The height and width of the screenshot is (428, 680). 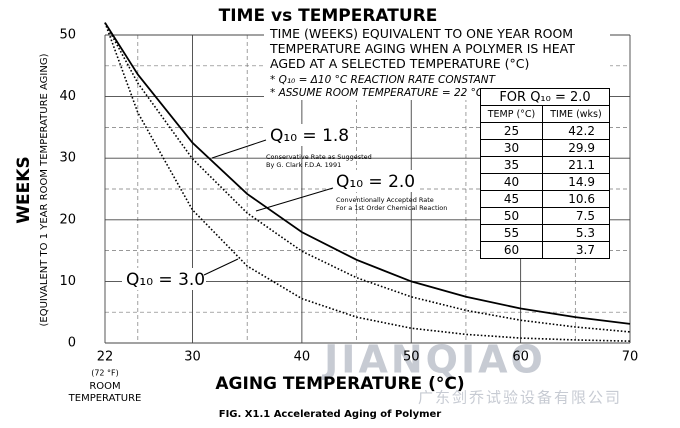 What do you see at coordinates (319, 157) in the screenshot?
I see `series-note: Conservative Rate as Suggested` at bounding box center [319, 157].